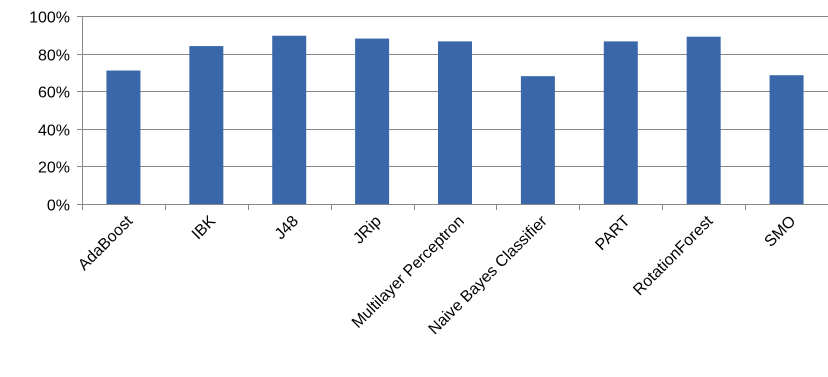  What do you see at coordinates (54, 131) in the screenshot?
I see `y-tick-label: 40%` at bounding box center [54, 131].